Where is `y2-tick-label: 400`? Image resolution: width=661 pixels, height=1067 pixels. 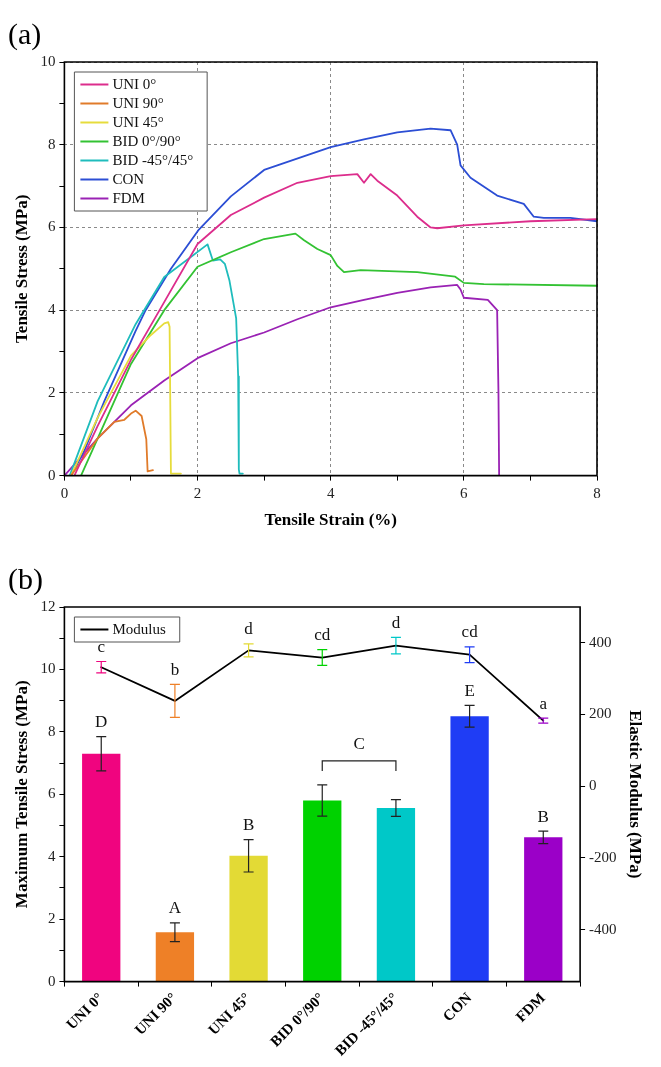 y2-tick-label: 400 is located at coordinates (600, 641).